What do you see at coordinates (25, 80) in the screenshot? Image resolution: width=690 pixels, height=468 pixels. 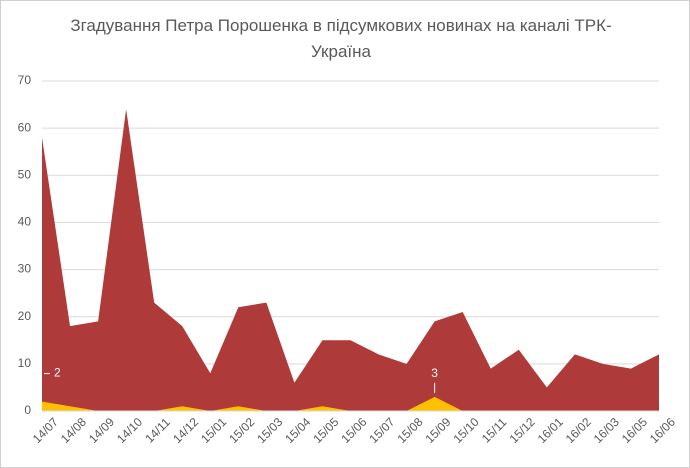 I see `y-tick-label: 70` at bounding box center [25, 80].